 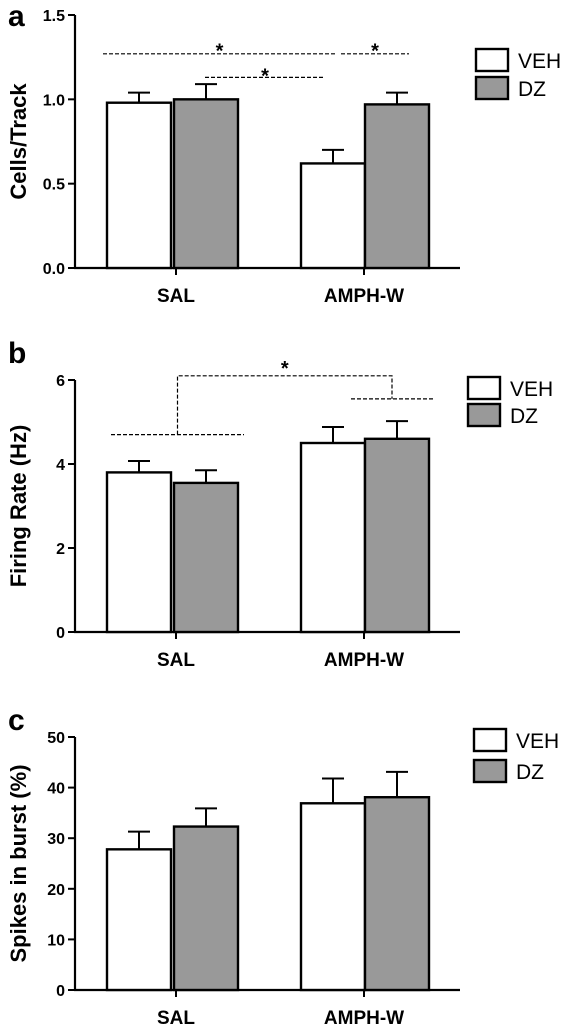 I want to click on y-tick-label: 40, so click(x=56, y=789).